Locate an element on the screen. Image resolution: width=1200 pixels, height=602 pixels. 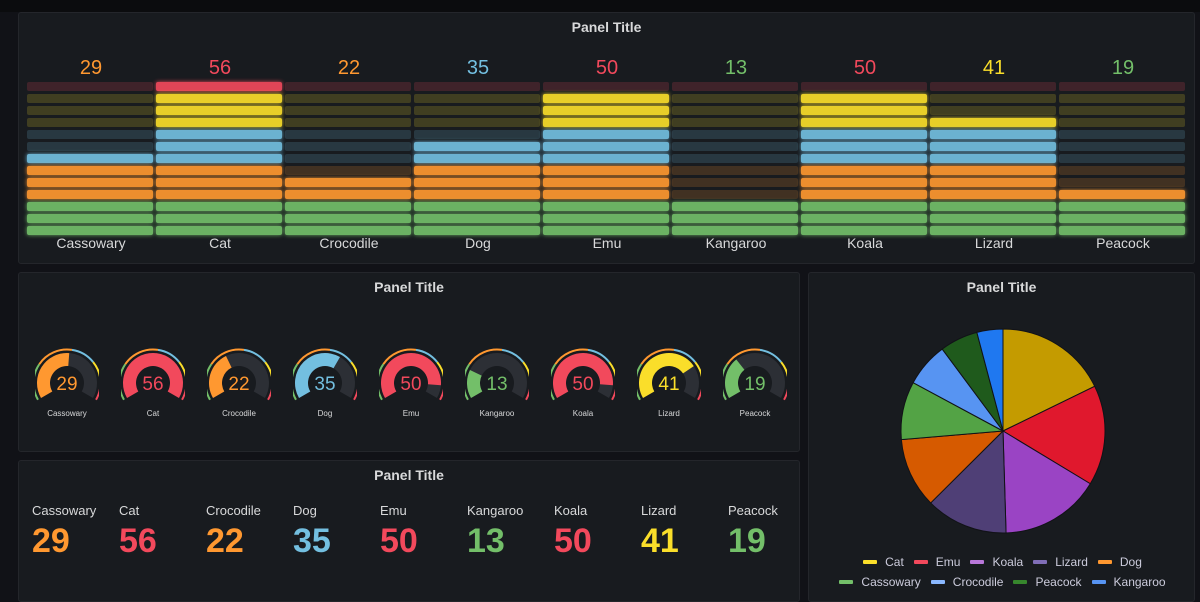
legend-item-lizard: Lizard is located at coordinates (1060, 562).